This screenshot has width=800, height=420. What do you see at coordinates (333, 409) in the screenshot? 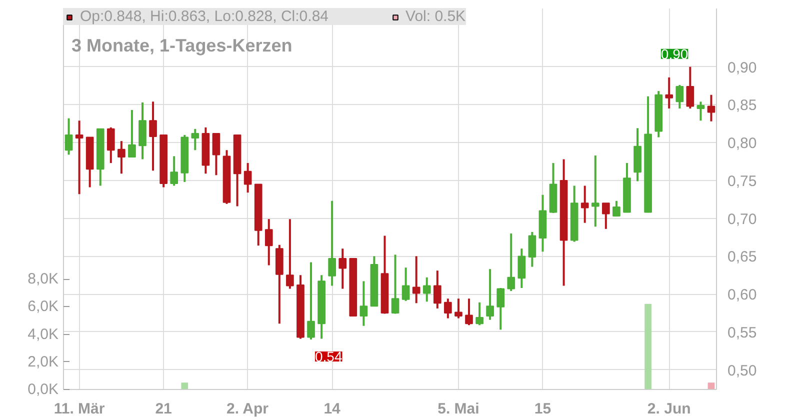
I see `x-tick-label: 14` at bounding box center [333, 409].